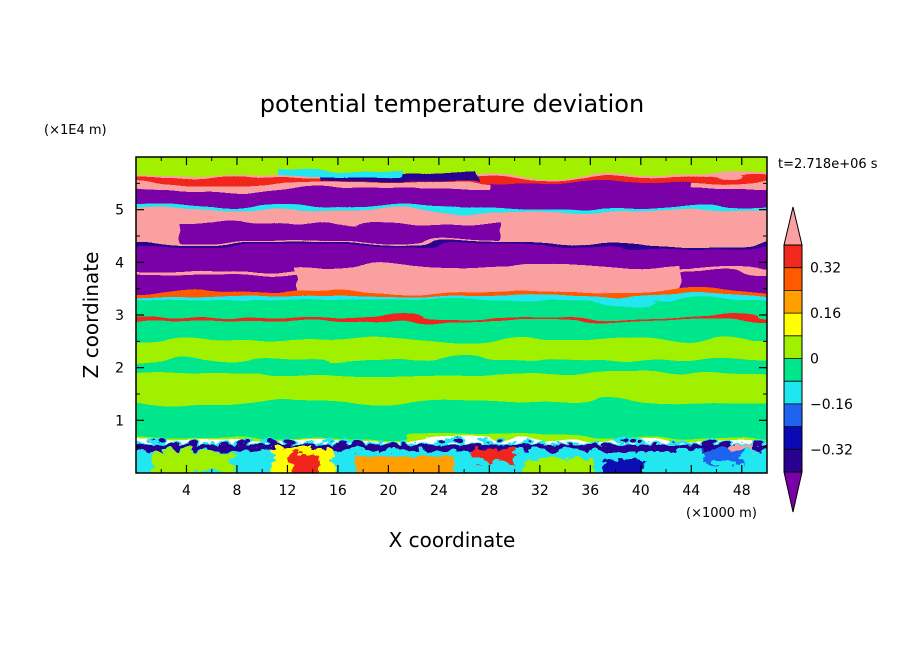 This screenshot has height=654, width=904. I want to click on x-tick-label: 8, so click(236, 491).